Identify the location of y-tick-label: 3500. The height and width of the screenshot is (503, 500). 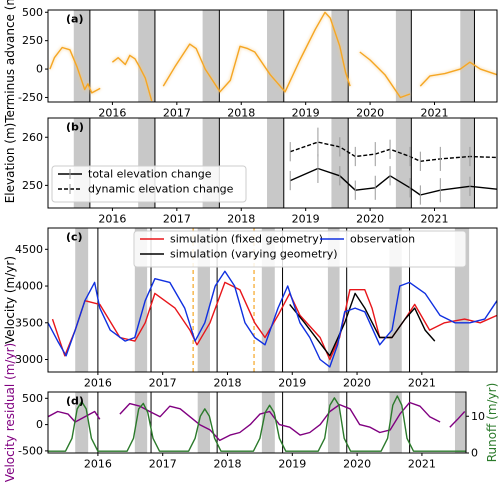
(29, 322).